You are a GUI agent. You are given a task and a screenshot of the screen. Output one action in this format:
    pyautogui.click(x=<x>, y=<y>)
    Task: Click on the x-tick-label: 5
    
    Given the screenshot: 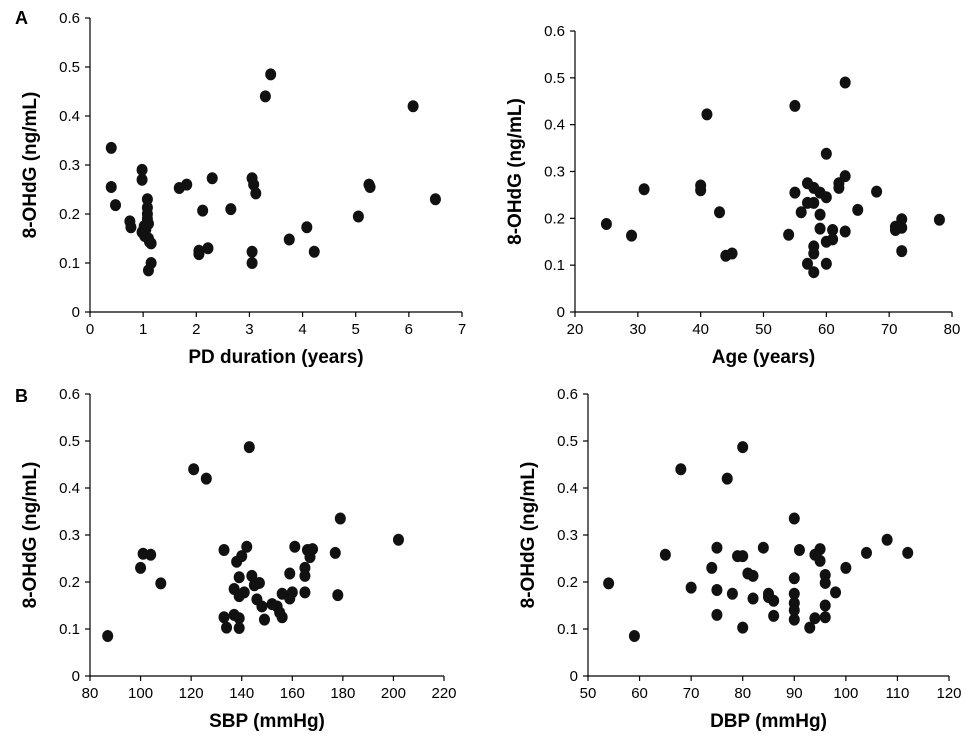 What is the action you would take?
    pyautogui.click(x=356, y=329)
    